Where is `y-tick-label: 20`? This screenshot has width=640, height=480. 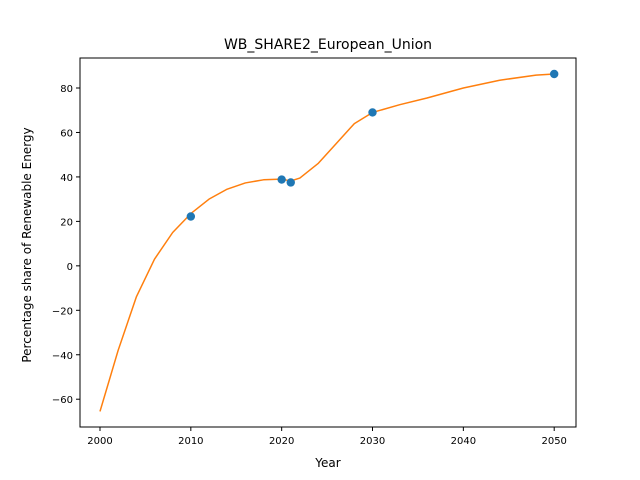
y-tick-label: 20 is located at coordinates (66, 222).